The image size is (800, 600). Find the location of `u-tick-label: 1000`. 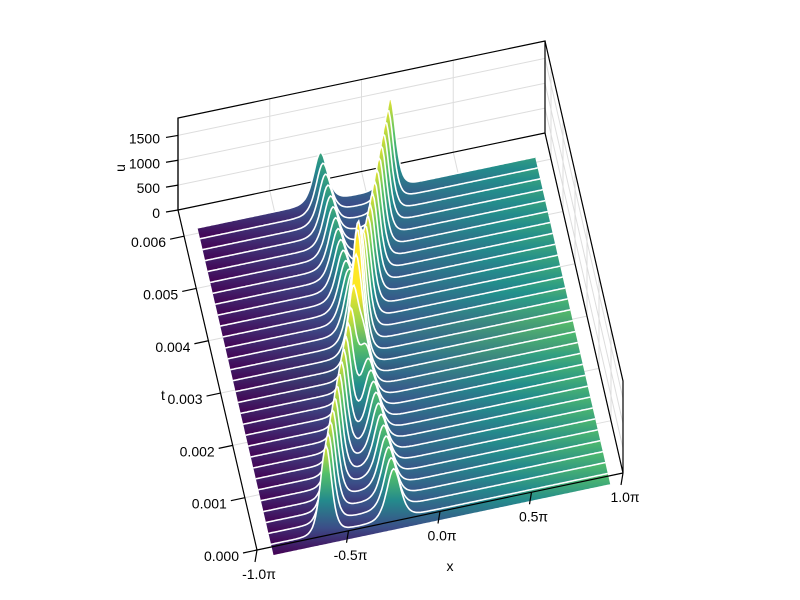

u-tick-label: 1000 is located at coordinates (144, 163).